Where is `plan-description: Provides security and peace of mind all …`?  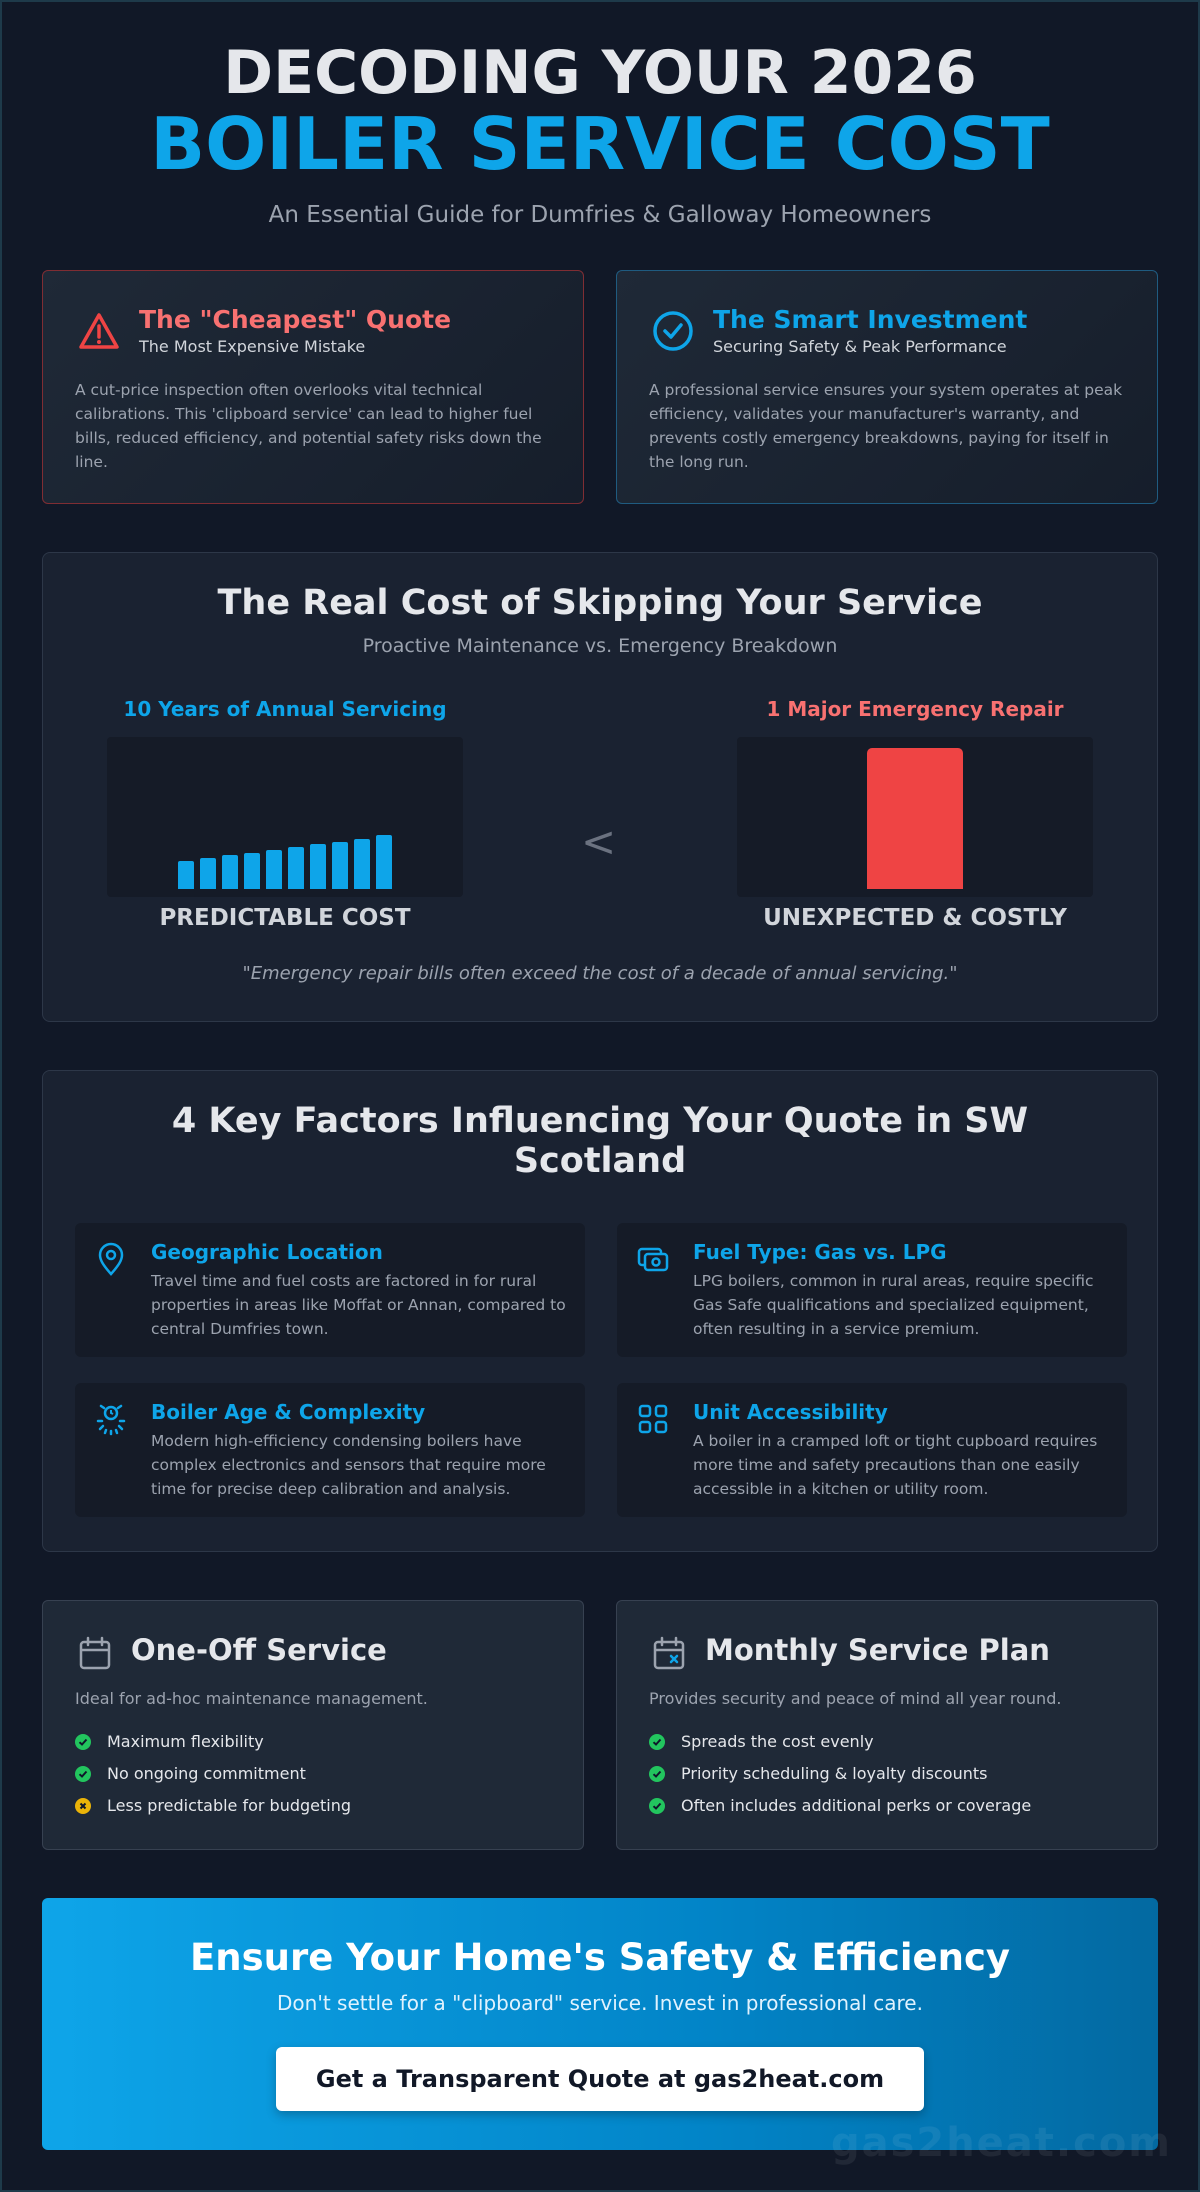 plan-description: Provides security and peace of mind all … is located at coordinates (855, 1698).